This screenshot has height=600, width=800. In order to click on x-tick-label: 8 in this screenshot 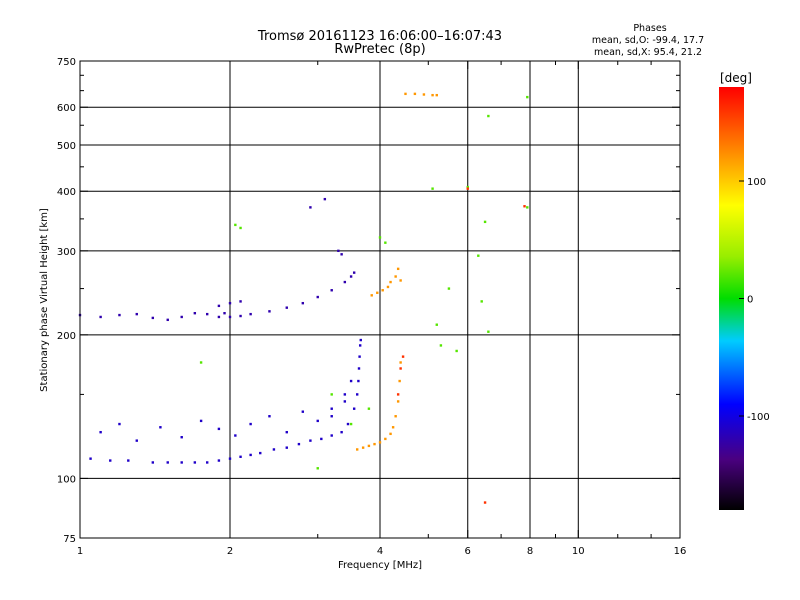, I will do `click(530, 551)`.